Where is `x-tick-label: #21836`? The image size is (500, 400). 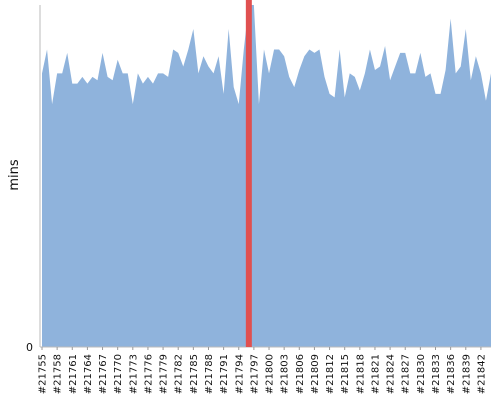 x-tick-label: #21836 is located at coordinates (451, 374).